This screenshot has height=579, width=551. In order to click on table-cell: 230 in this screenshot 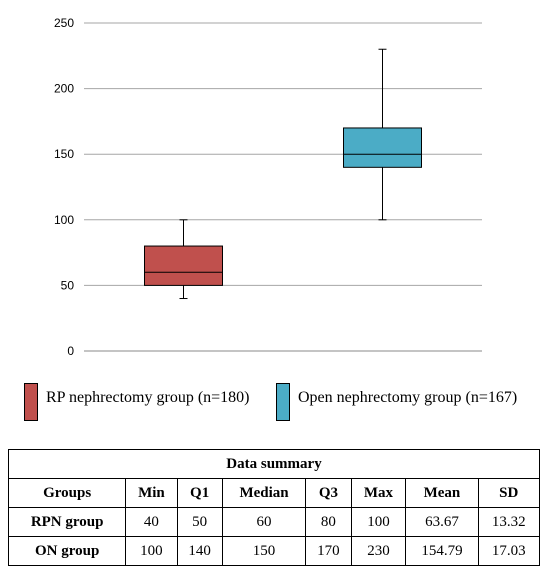, I will do `click(378, 551)`.